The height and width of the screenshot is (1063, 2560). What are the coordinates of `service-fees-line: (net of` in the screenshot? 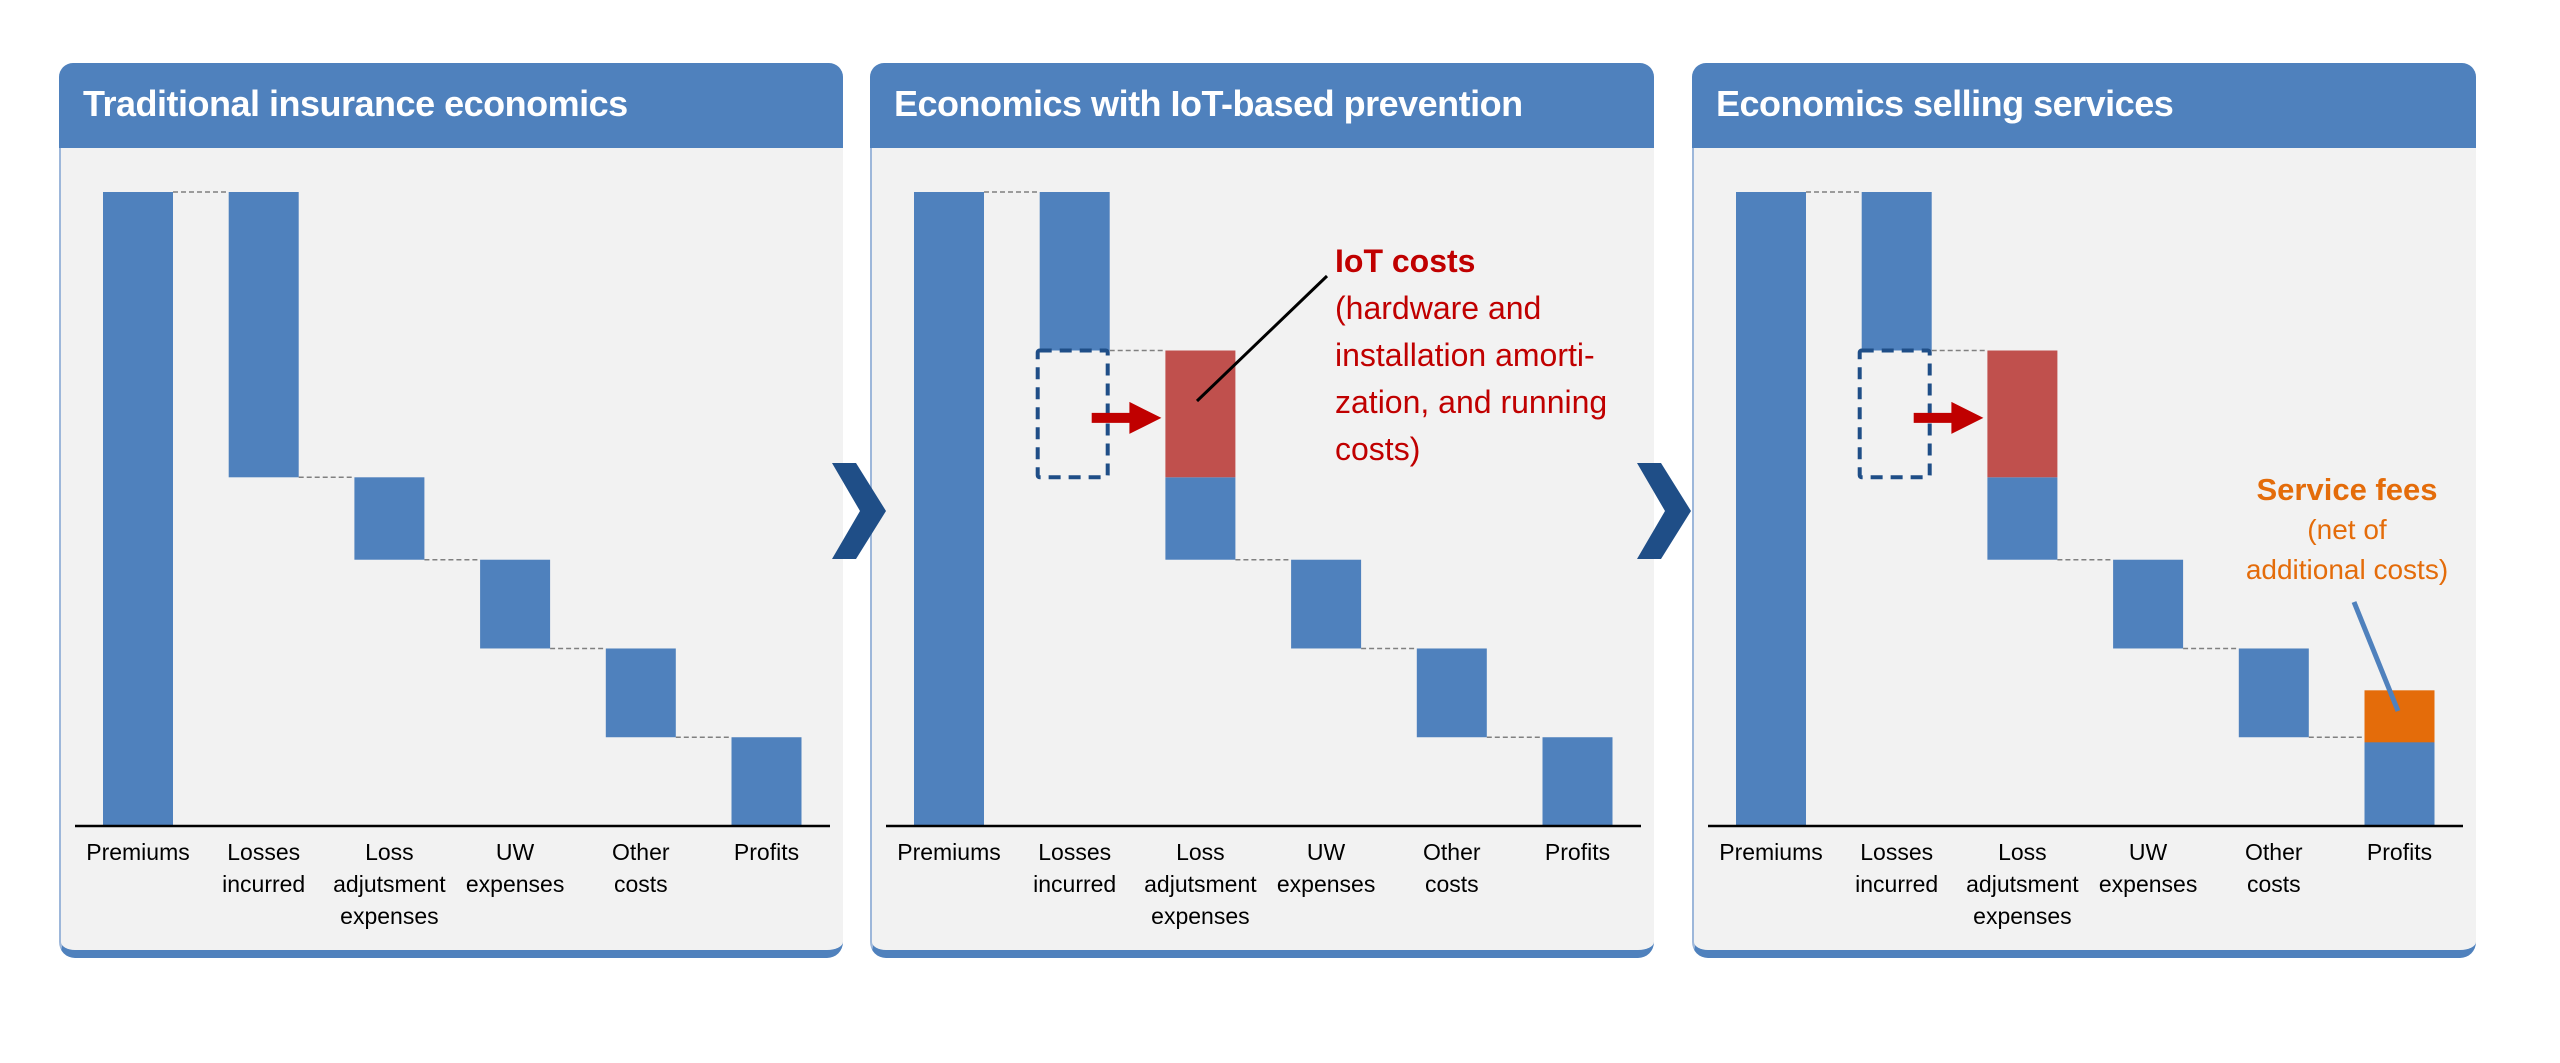 It's located at (2347, 529).